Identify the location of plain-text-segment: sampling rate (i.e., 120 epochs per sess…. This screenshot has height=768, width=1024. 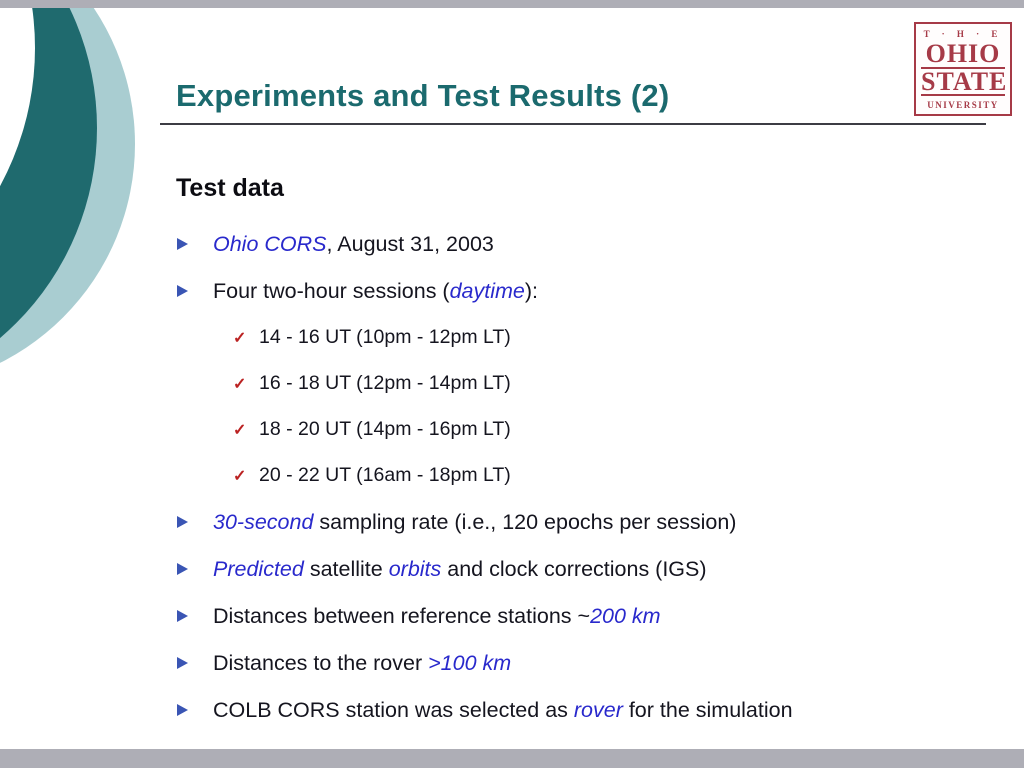
(525, 522).